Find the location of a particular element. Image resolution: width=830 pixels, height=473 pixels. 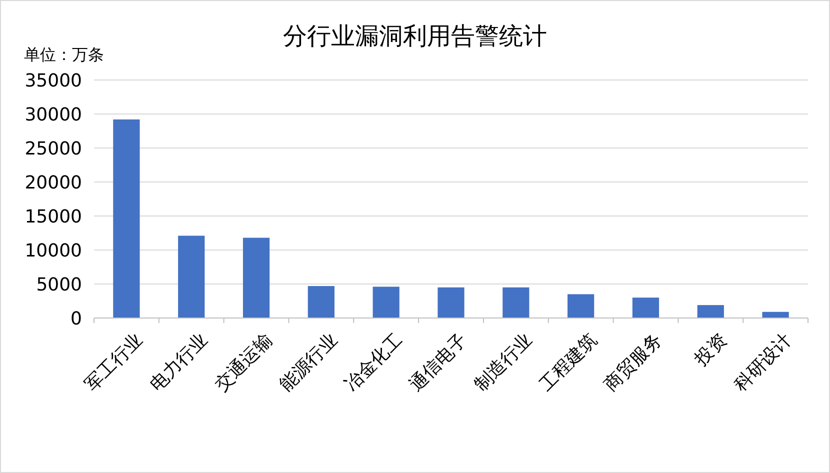

x-tick-label: 投资 is located at coordinates (711, 350).